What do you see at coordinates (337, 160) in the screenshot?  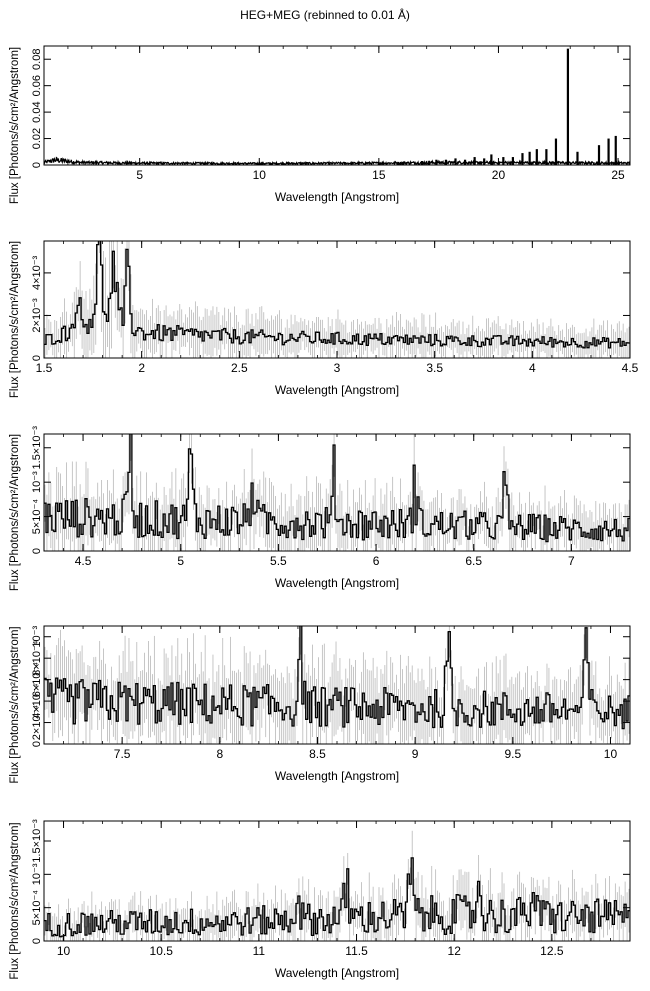 I see `spectrum-line` at bounding box center [337, 160].